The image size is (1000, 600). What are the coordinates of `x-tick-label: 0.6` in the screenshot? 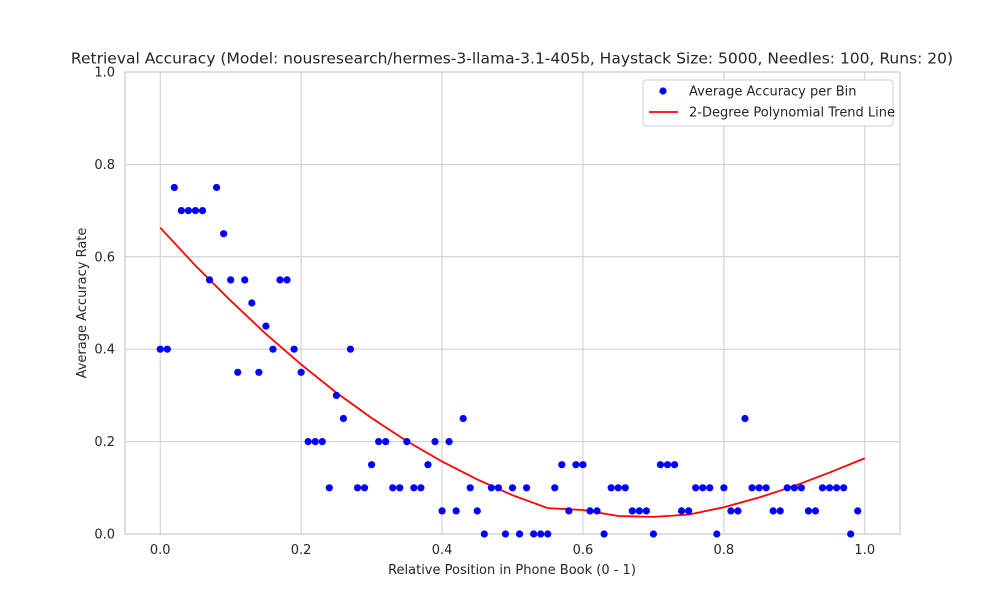 It's located at (583, 550).